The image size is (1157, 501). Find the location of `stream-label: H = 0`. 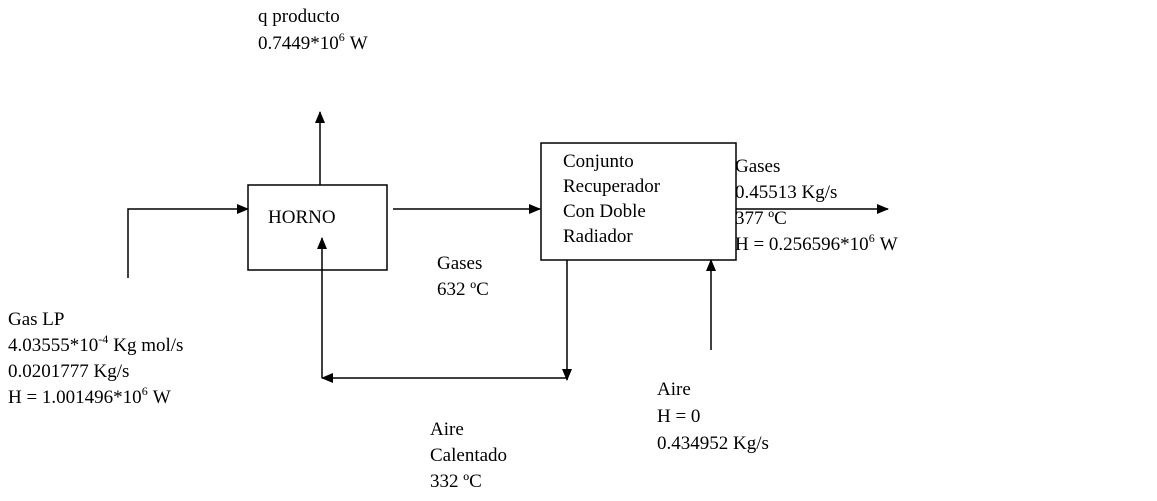

stream-label: H = 0 is located at coordinates (678, 416).